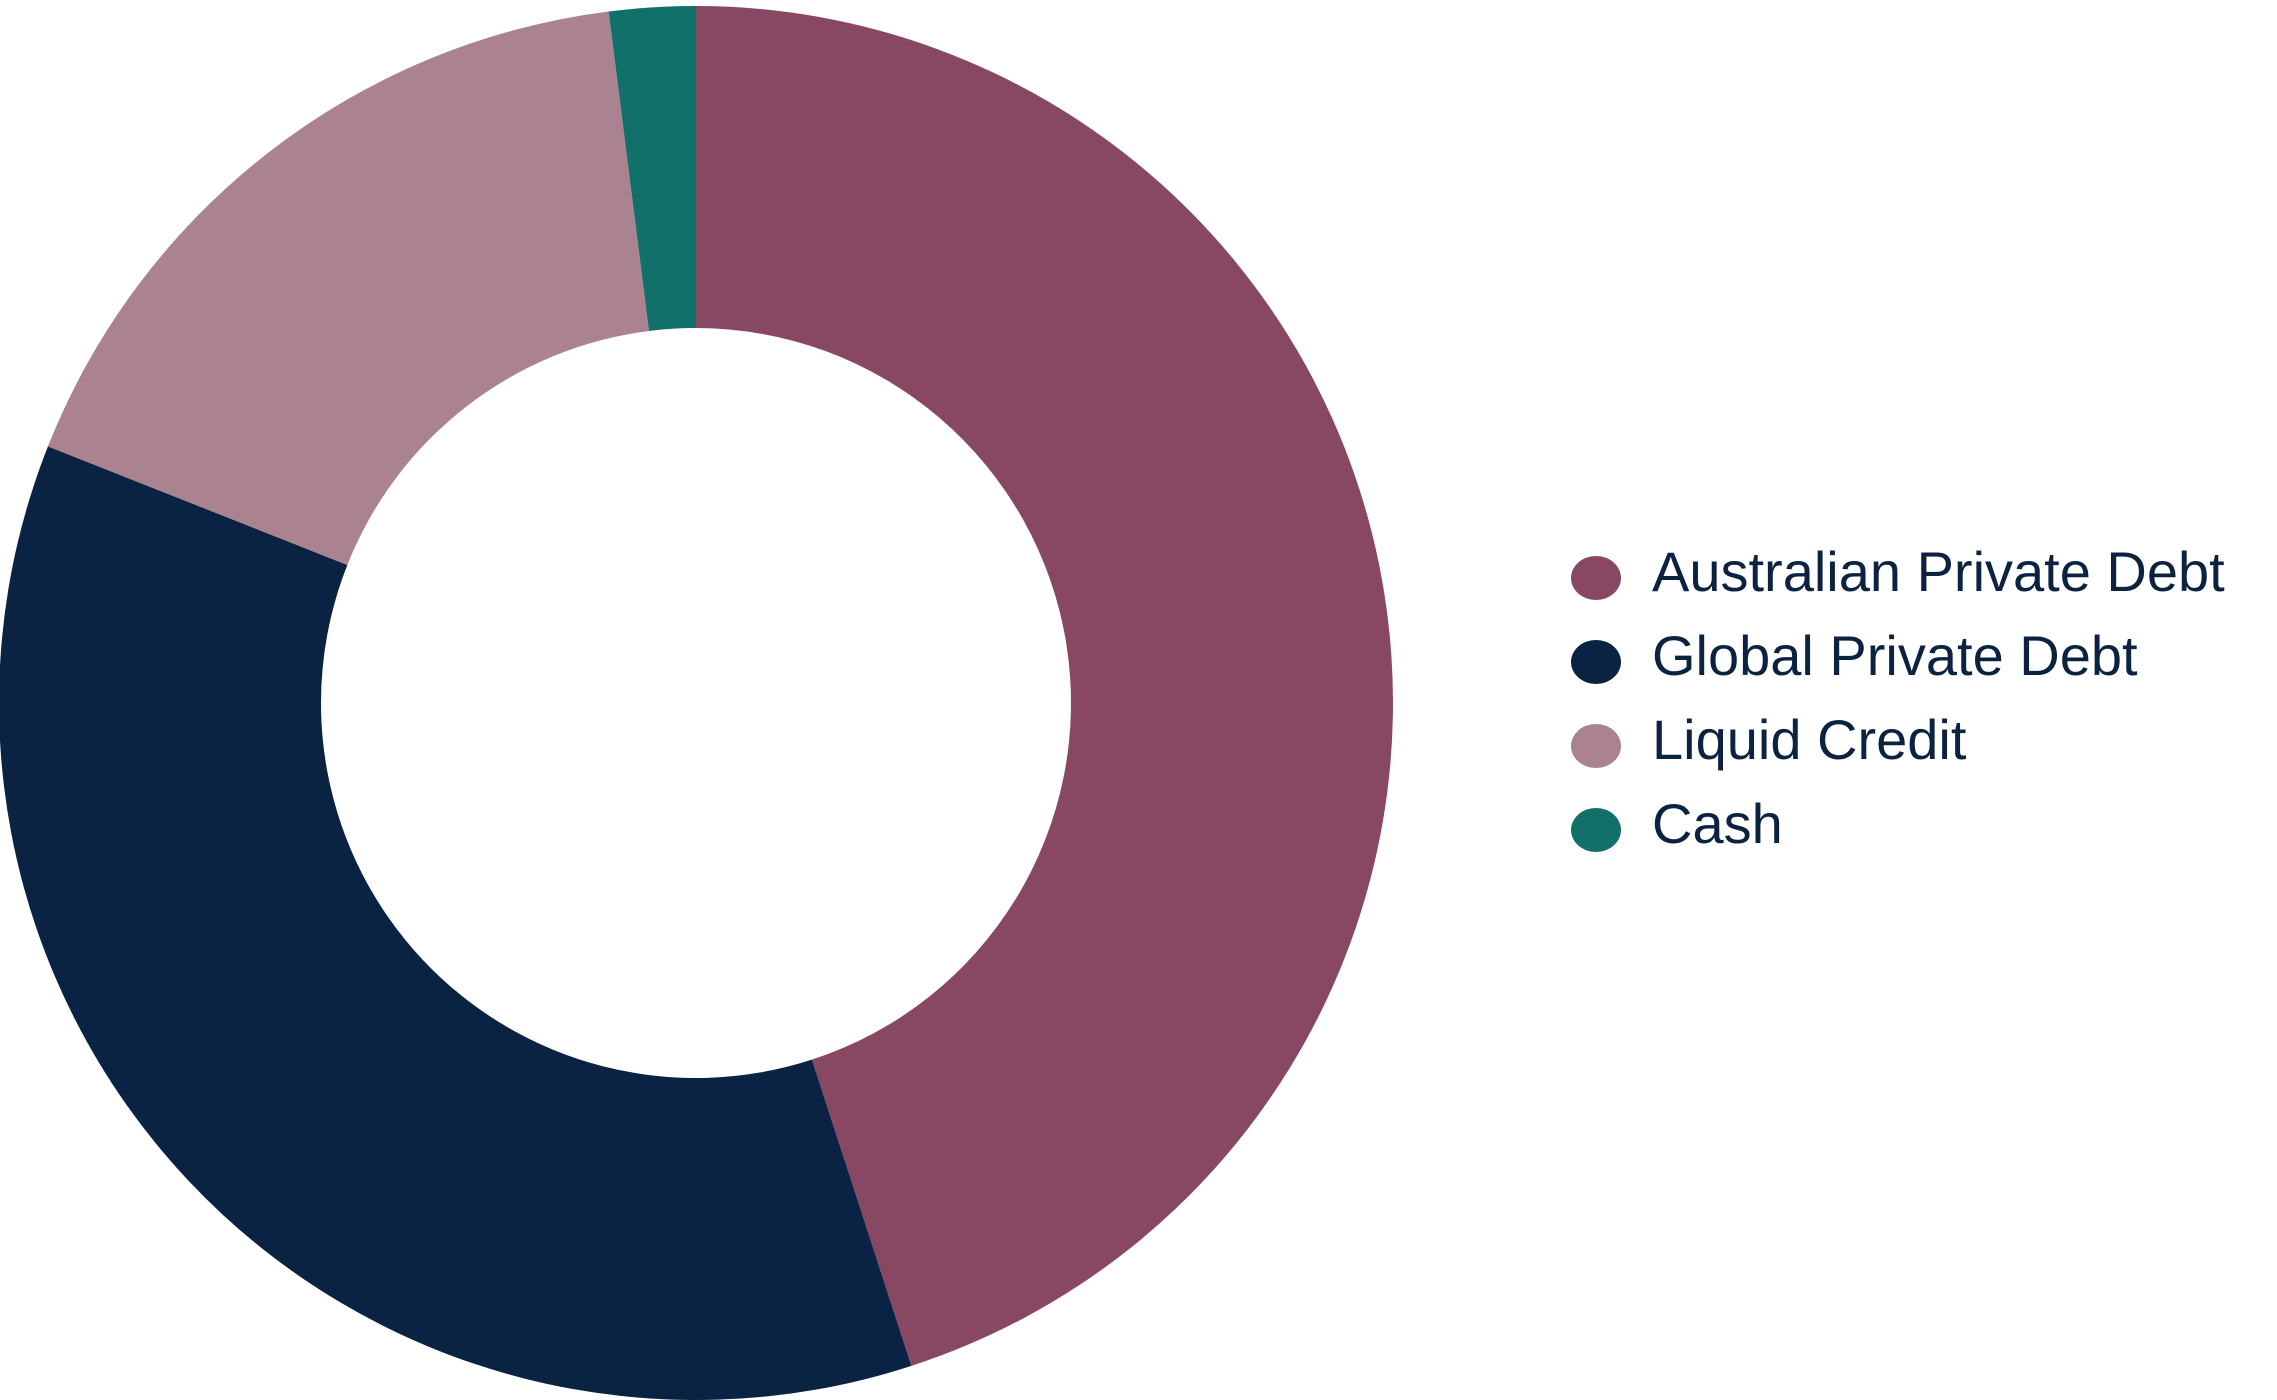 This screenshot has height=1400, width=2277. I want to click on legend-label: Global Private Debt, so click(1895, 655).